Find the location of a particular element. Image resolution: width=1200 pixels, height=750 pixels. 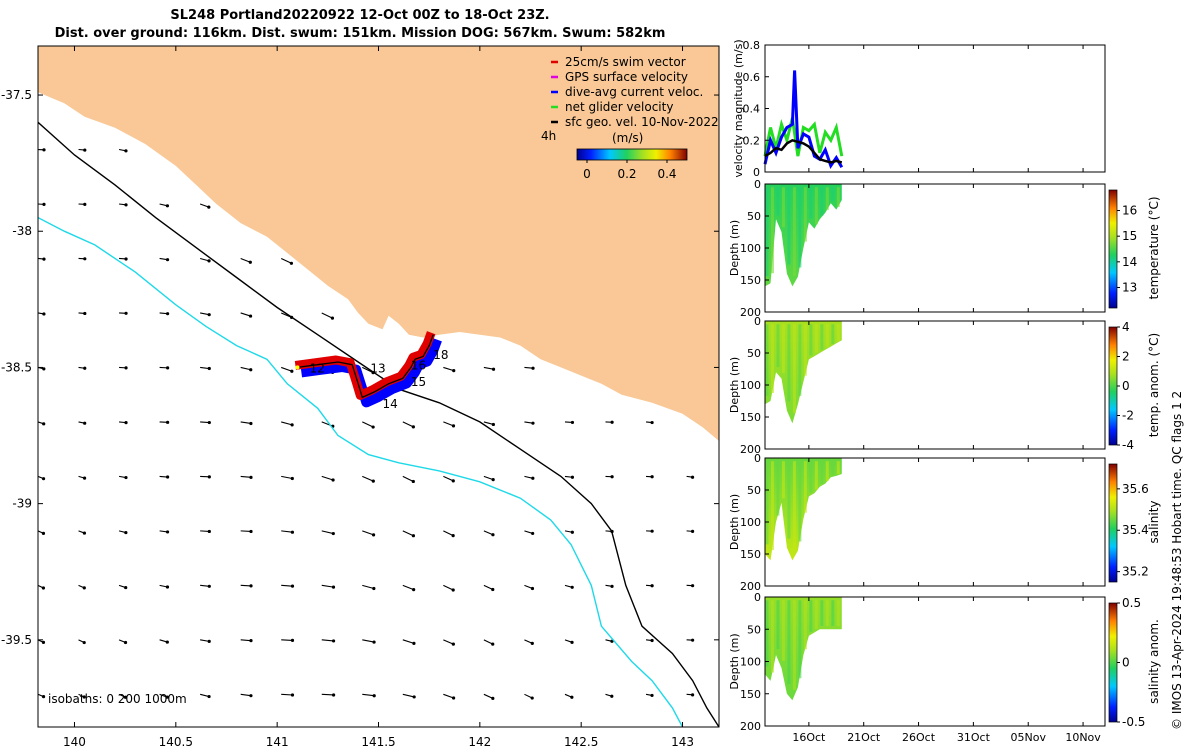

day-label: 16 is located at coordinates (418, 366).